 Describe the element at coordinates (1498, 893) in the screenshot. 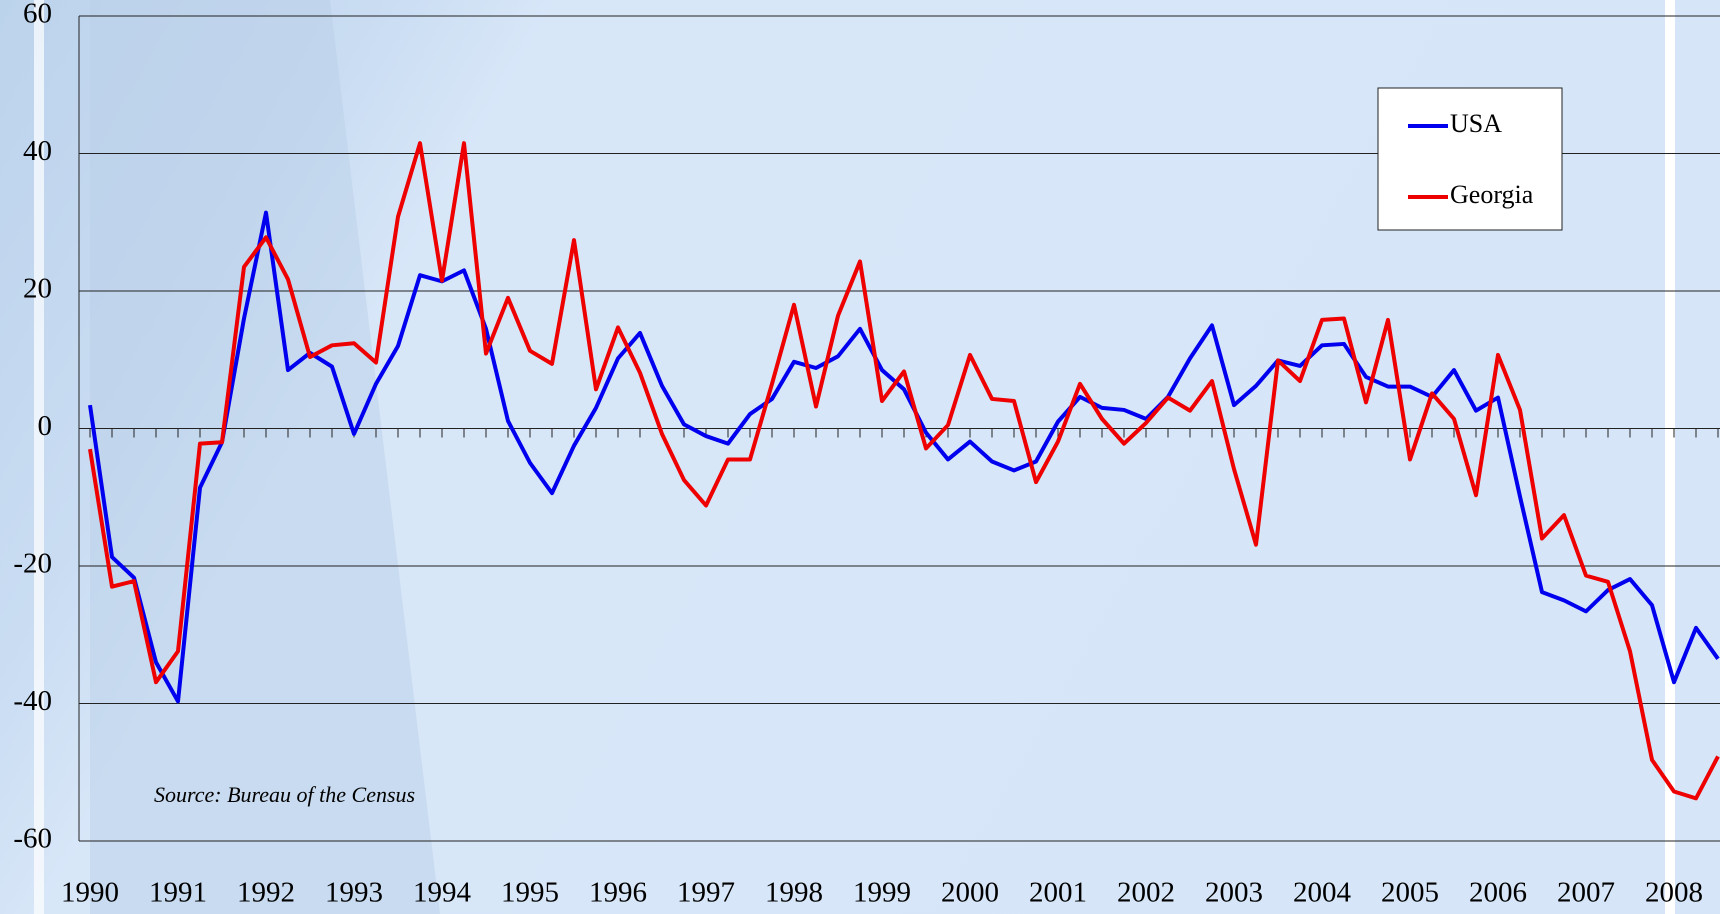

I see `x-tick-label: 2006` at that location.